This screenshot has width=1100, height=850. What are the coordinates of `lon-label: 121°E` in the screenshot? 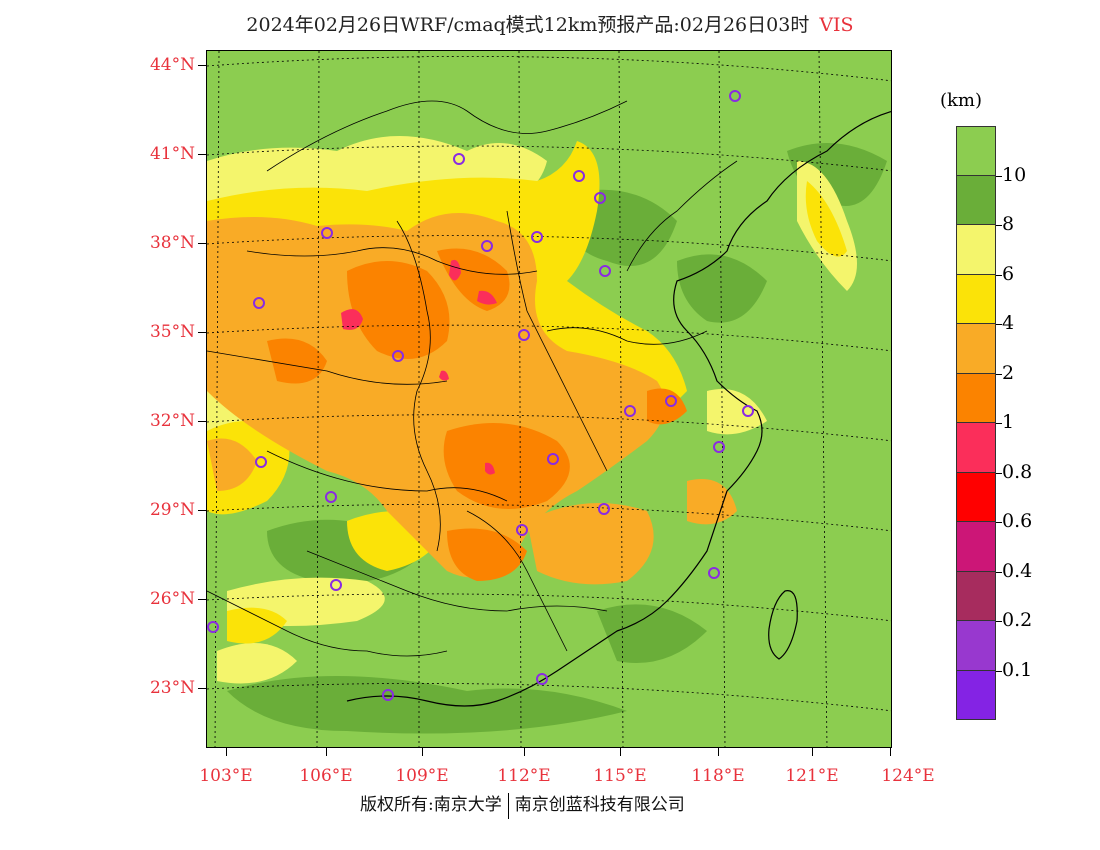 It's located at (812, 776).